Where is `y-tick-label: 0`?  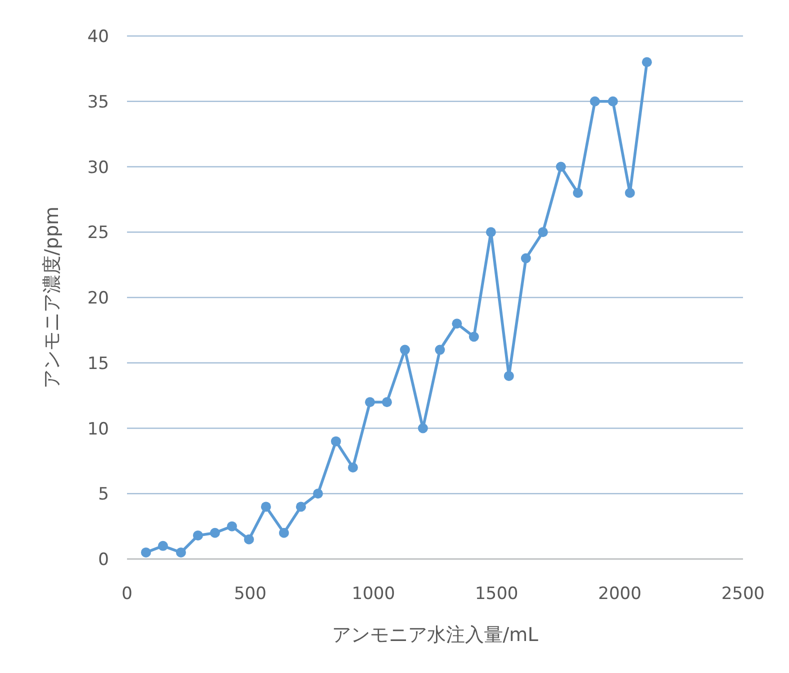
y-tick-label: 0 is located at coordinates (103, 560).